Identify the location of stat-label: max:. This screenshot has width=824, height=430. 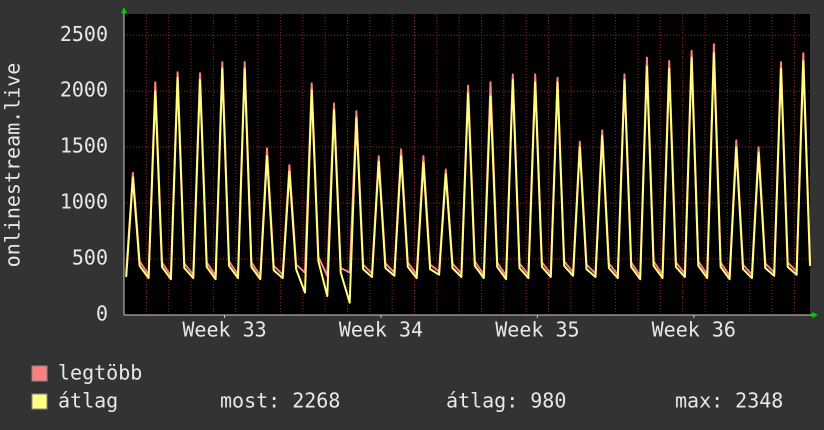
(699, 401).